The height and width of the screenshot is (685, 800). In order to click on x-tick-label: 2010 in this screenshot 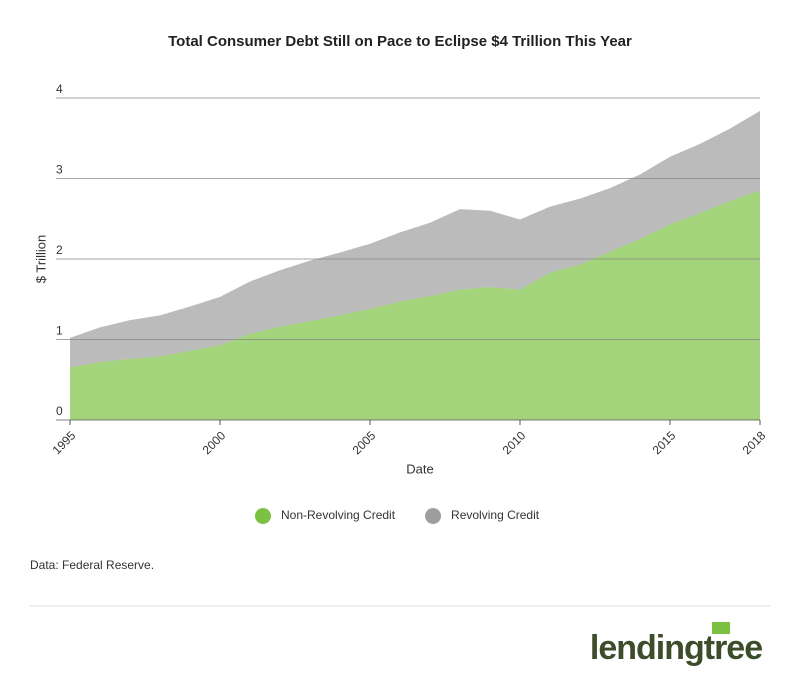, I will do `click(514, 442)`.